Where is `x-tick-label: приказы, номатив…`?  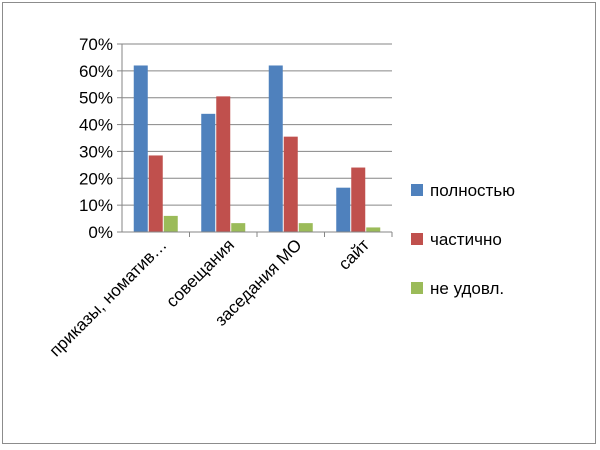 x-tick-label: приказы, номатив… is located at coordinates (108, 297).